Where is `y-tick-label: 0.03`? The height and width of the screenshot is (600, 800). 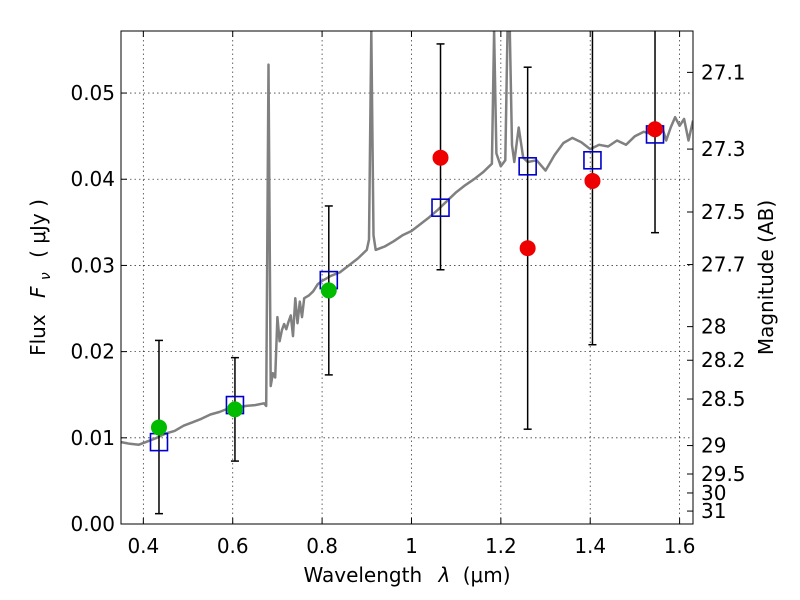 y-tick-label: 0.03 is located at coordinates (92, 265).